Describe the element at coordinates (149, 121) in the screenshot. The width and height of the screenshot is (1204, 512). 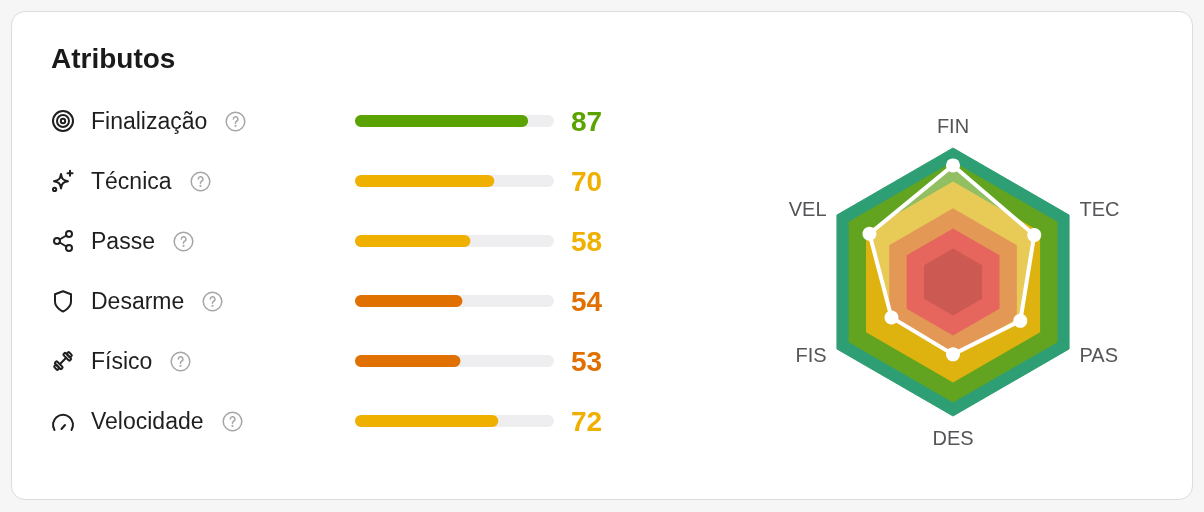
I see `y-tick-label: Finalização` at that location.